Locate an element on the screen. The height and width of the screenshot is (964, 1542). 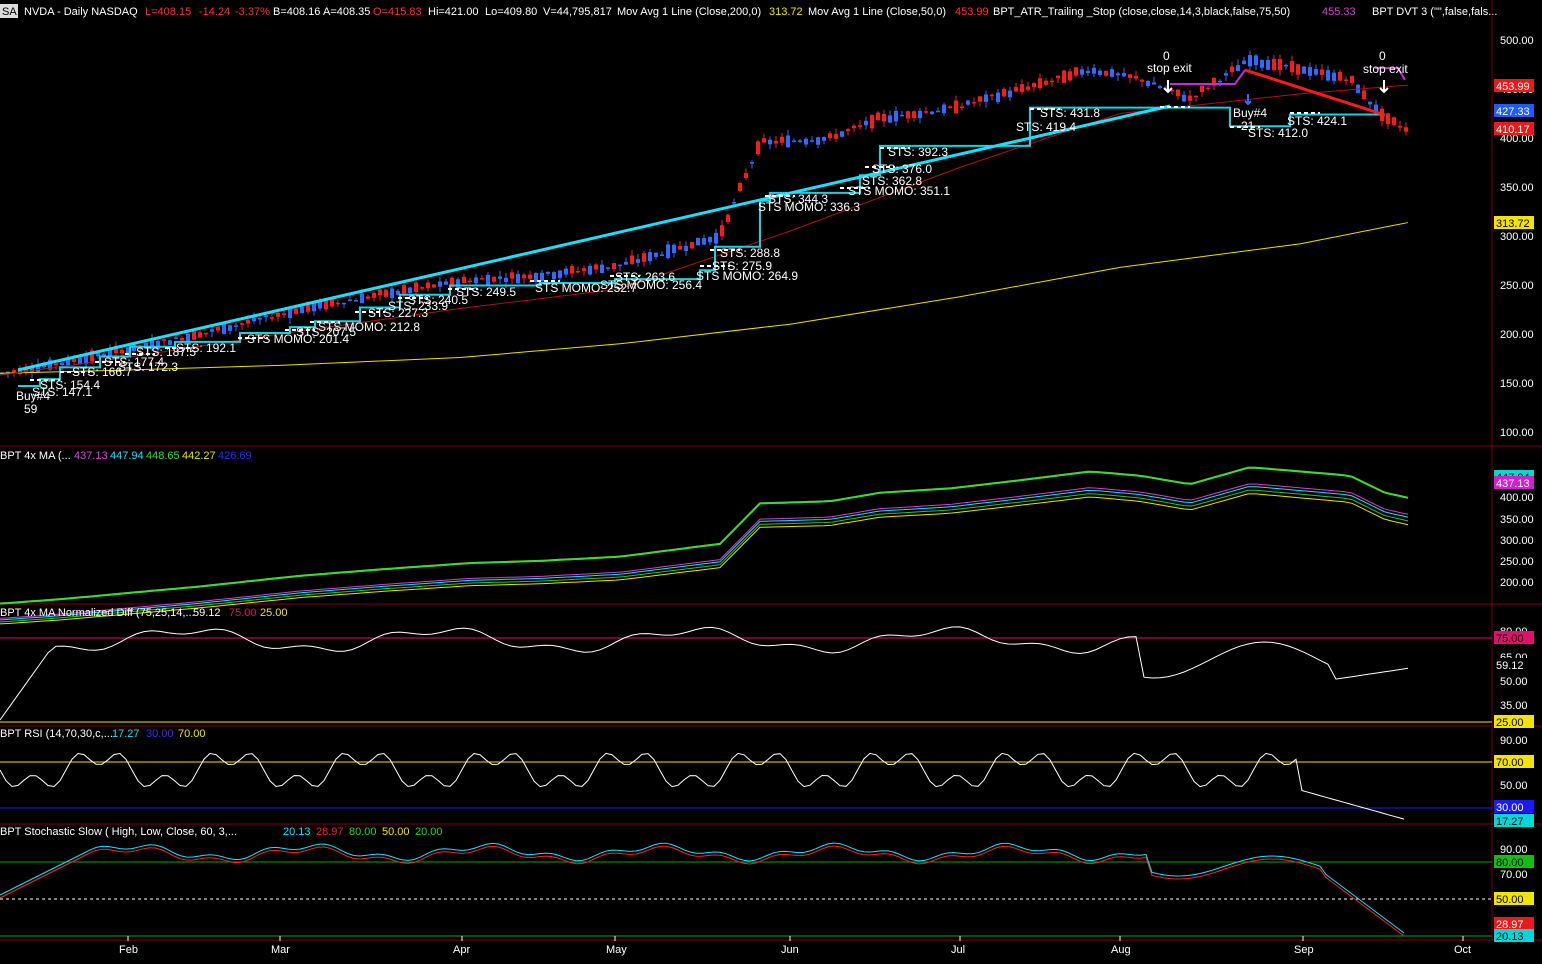
annotation: STS: 263.6 is located at coordinates (645, 277).